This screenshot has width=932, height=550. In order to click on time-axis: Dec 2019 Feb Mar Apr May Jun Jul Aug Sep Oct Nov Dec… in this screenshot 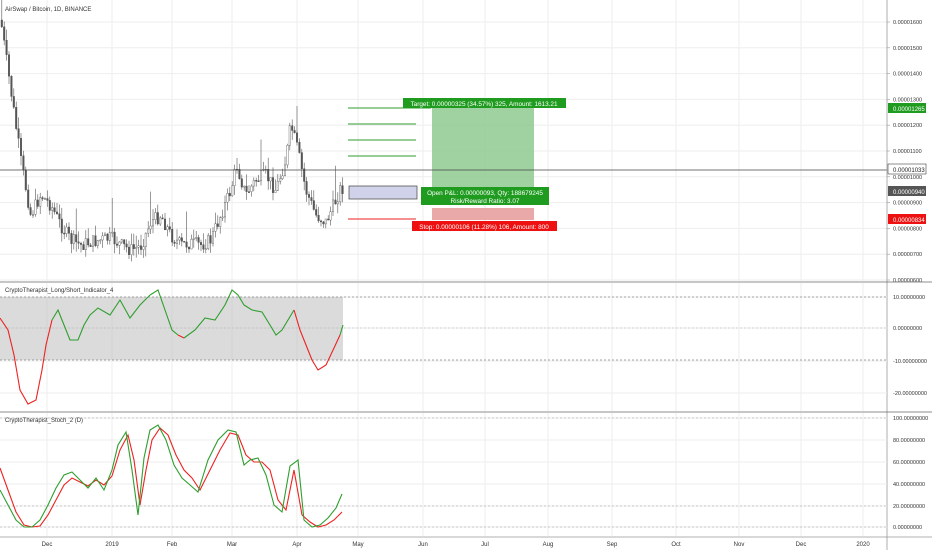, I will do `click(466, 542)`.